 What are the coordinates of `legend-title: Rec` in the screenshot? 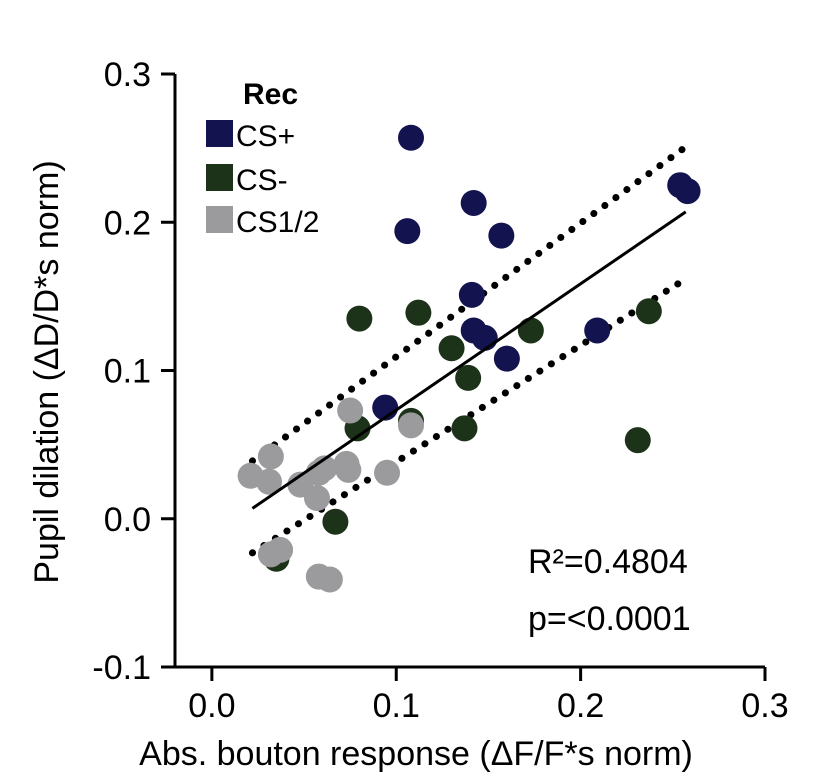 It's located at (270, 94).